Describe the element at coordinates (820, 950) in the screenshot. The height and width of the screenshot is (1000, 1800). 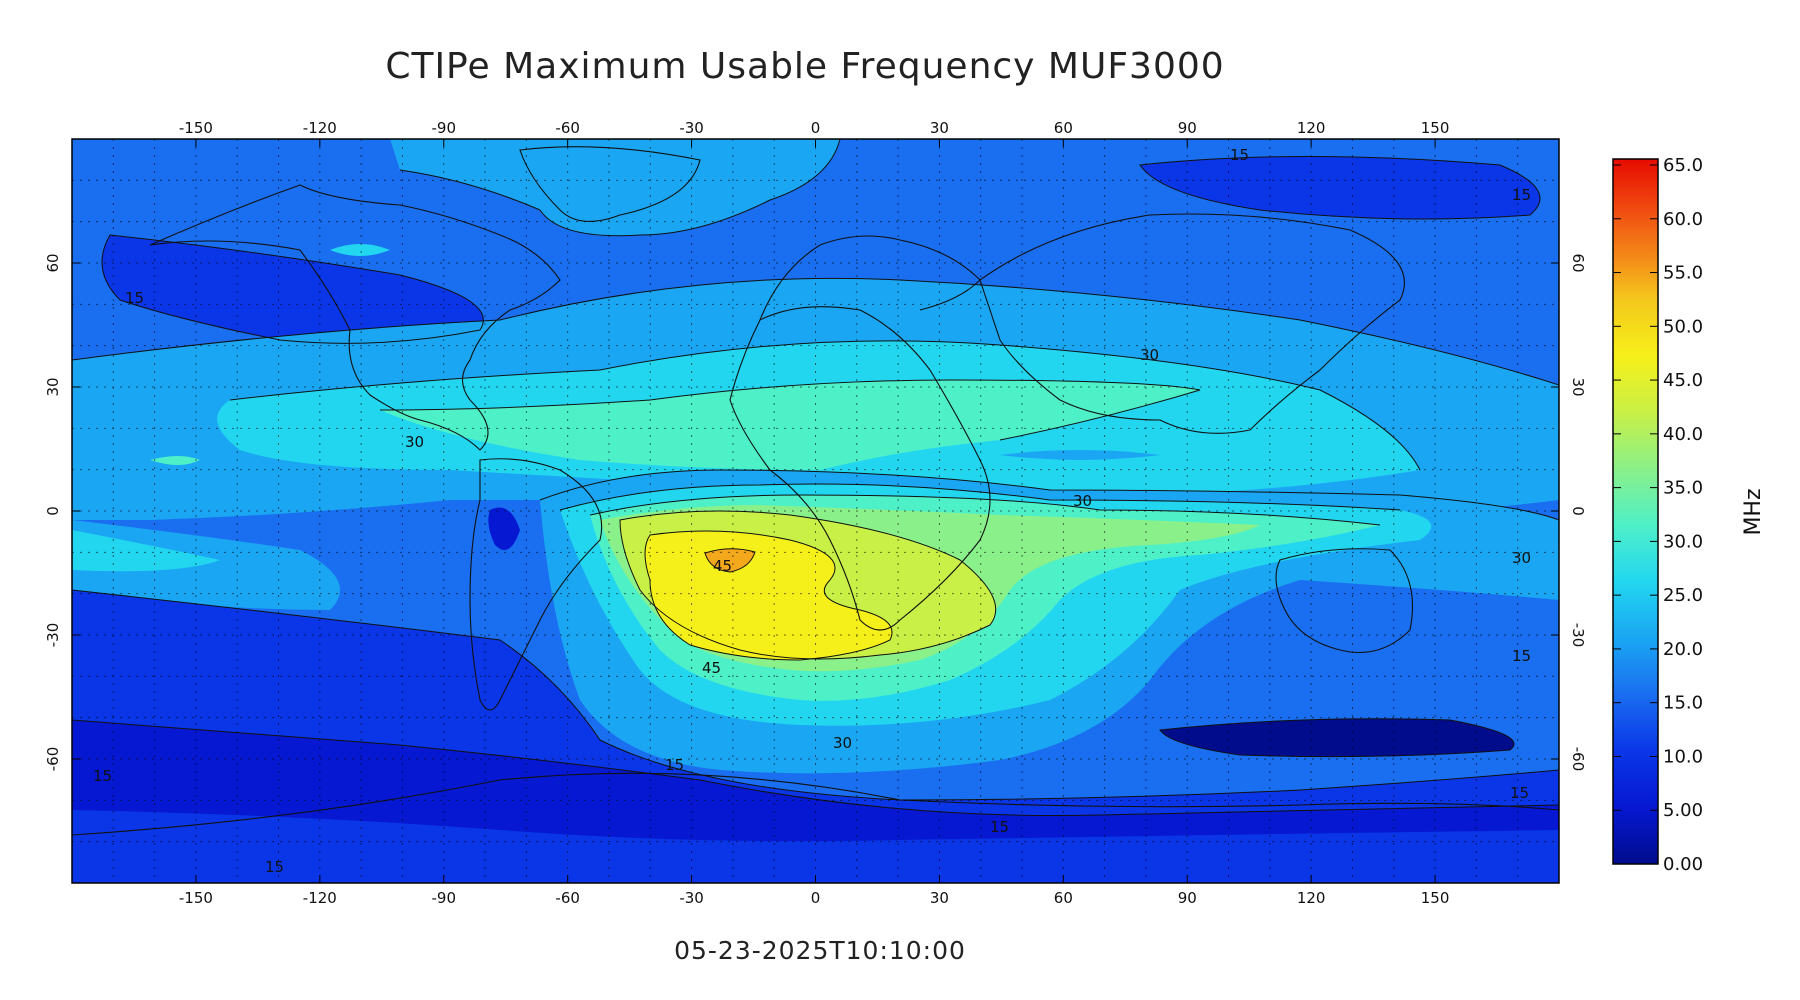
I see `timestamp: 05-23-2025T10:10:00` at that location.